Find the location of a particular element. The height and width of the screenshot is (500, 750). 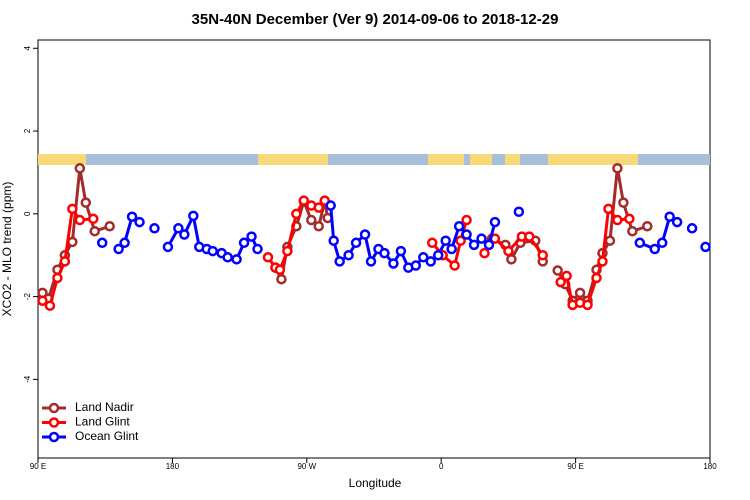

x-tick-label: 0 is located at coordinates (441, 466).